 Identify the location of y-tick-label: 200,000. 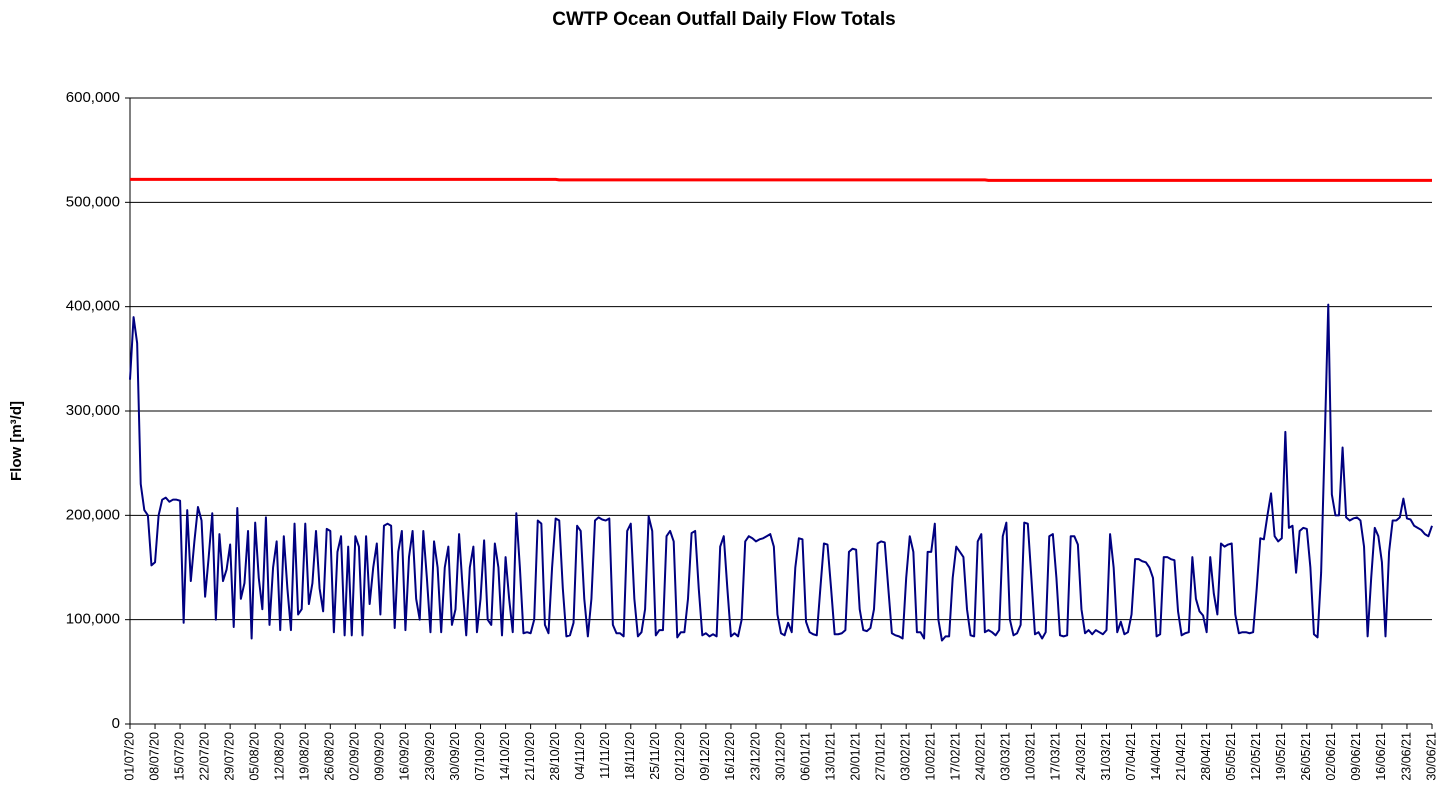
(93, 514).